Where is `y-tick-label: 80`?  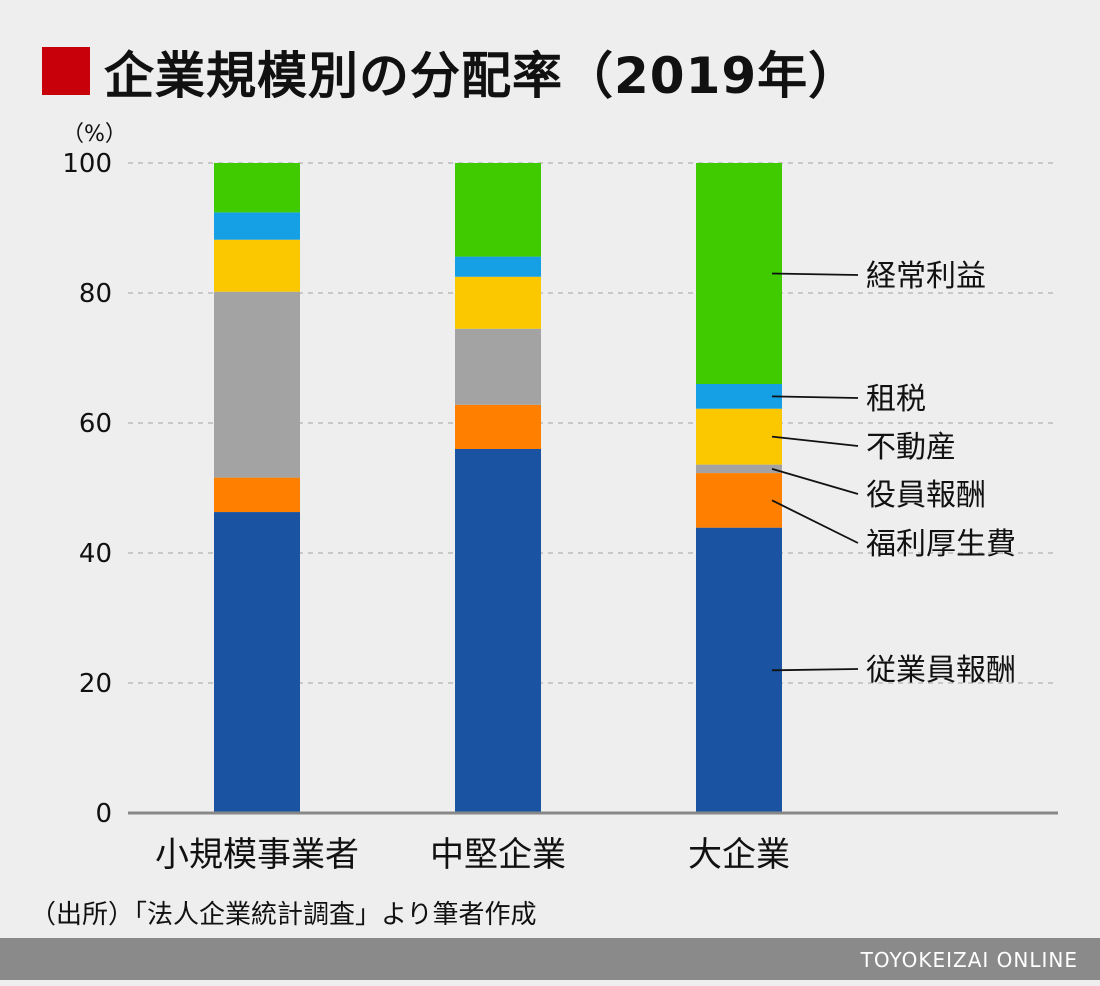 y-tick-label: 80 is located at coordinates (95, 294).